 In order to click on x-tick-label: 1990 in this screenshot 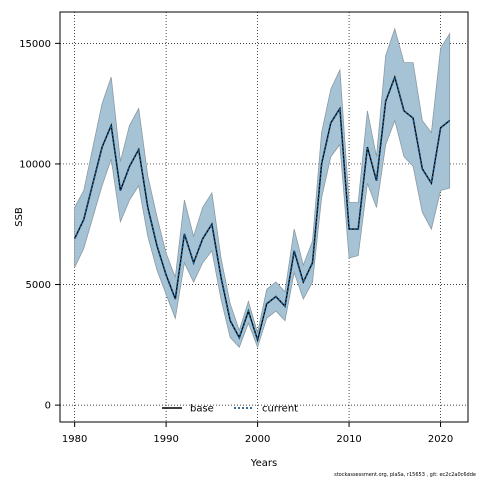, I will do `click(165, 439)`.